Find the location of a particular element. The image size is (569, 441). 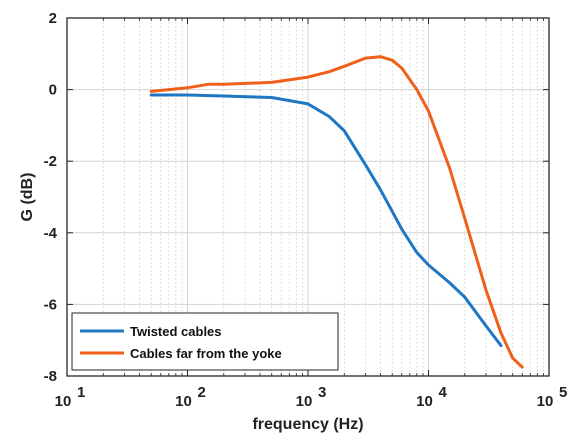

y-tick-label: -2 is located at coordinates (50, 161).